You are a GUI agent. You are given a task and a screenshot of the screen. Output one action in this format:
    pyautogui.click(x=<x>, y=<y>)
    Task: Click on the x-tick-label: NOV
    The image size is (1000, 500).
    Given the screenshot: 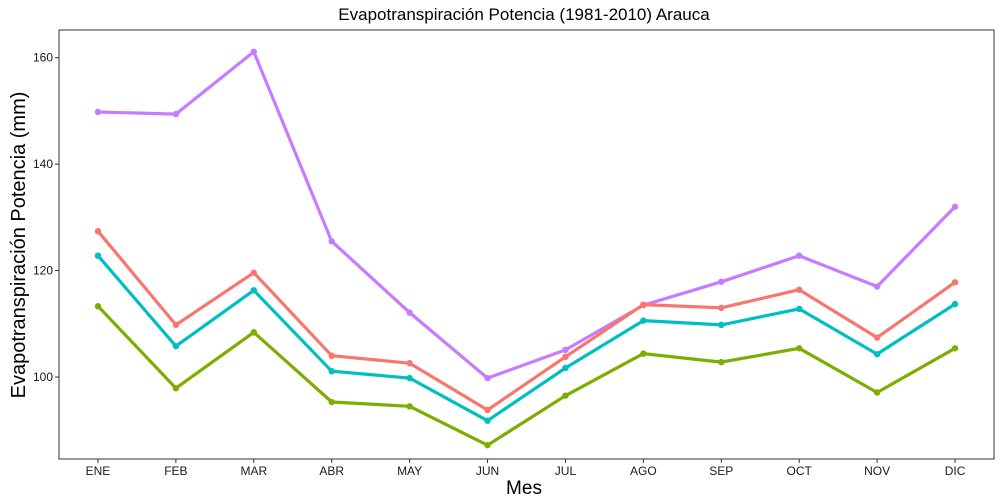 What is the action you would take?
    pyautogui.click(x=877, y=471)
    